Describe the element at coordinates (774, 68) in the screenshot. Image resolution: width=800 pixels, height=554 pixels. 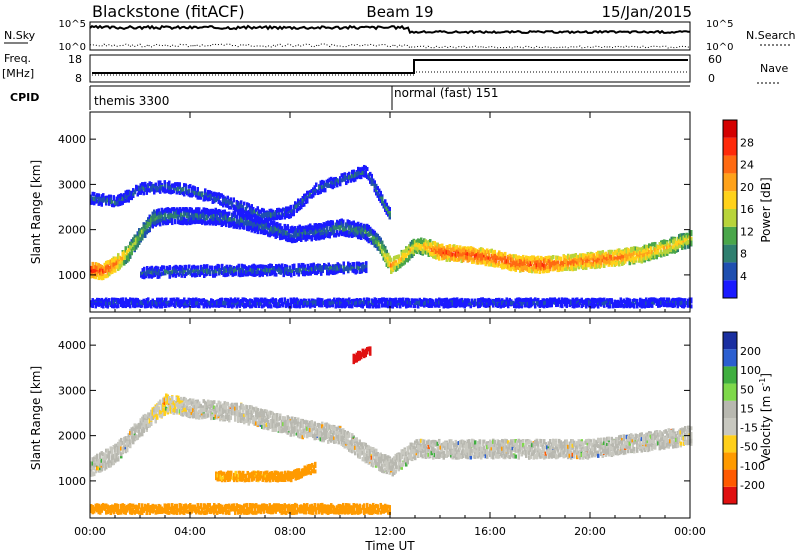
I see `nave-label: Nave` at that location.